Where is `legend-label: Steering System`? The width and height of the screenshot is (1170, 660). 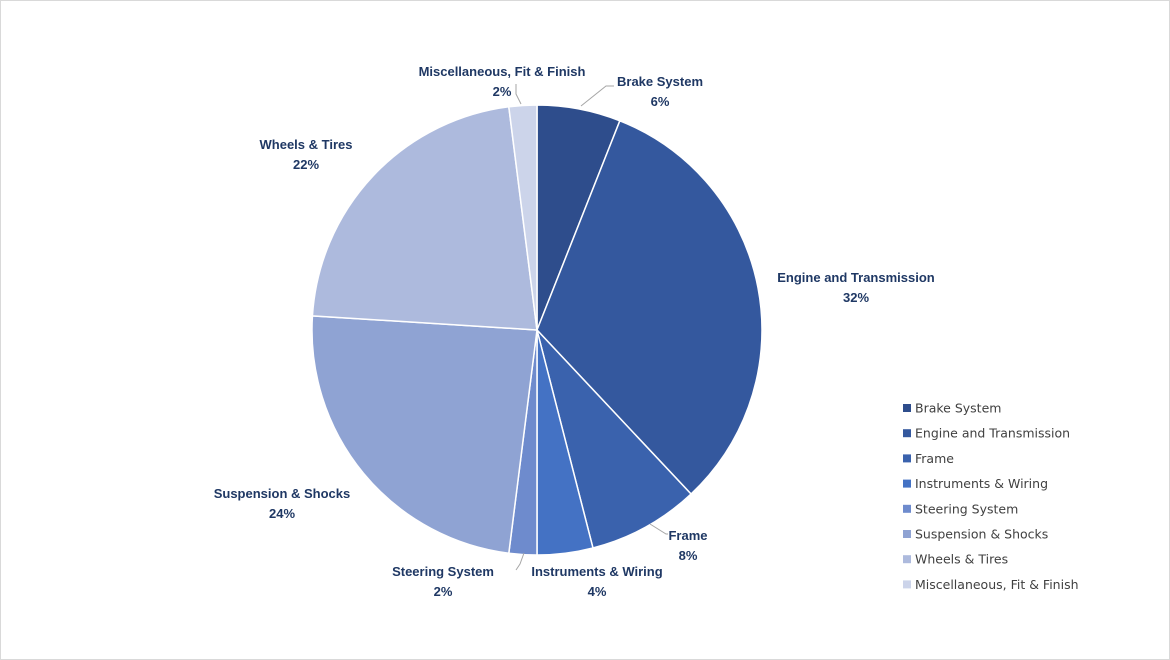 legend-label: Steering System is located at coordinates (966, 508).